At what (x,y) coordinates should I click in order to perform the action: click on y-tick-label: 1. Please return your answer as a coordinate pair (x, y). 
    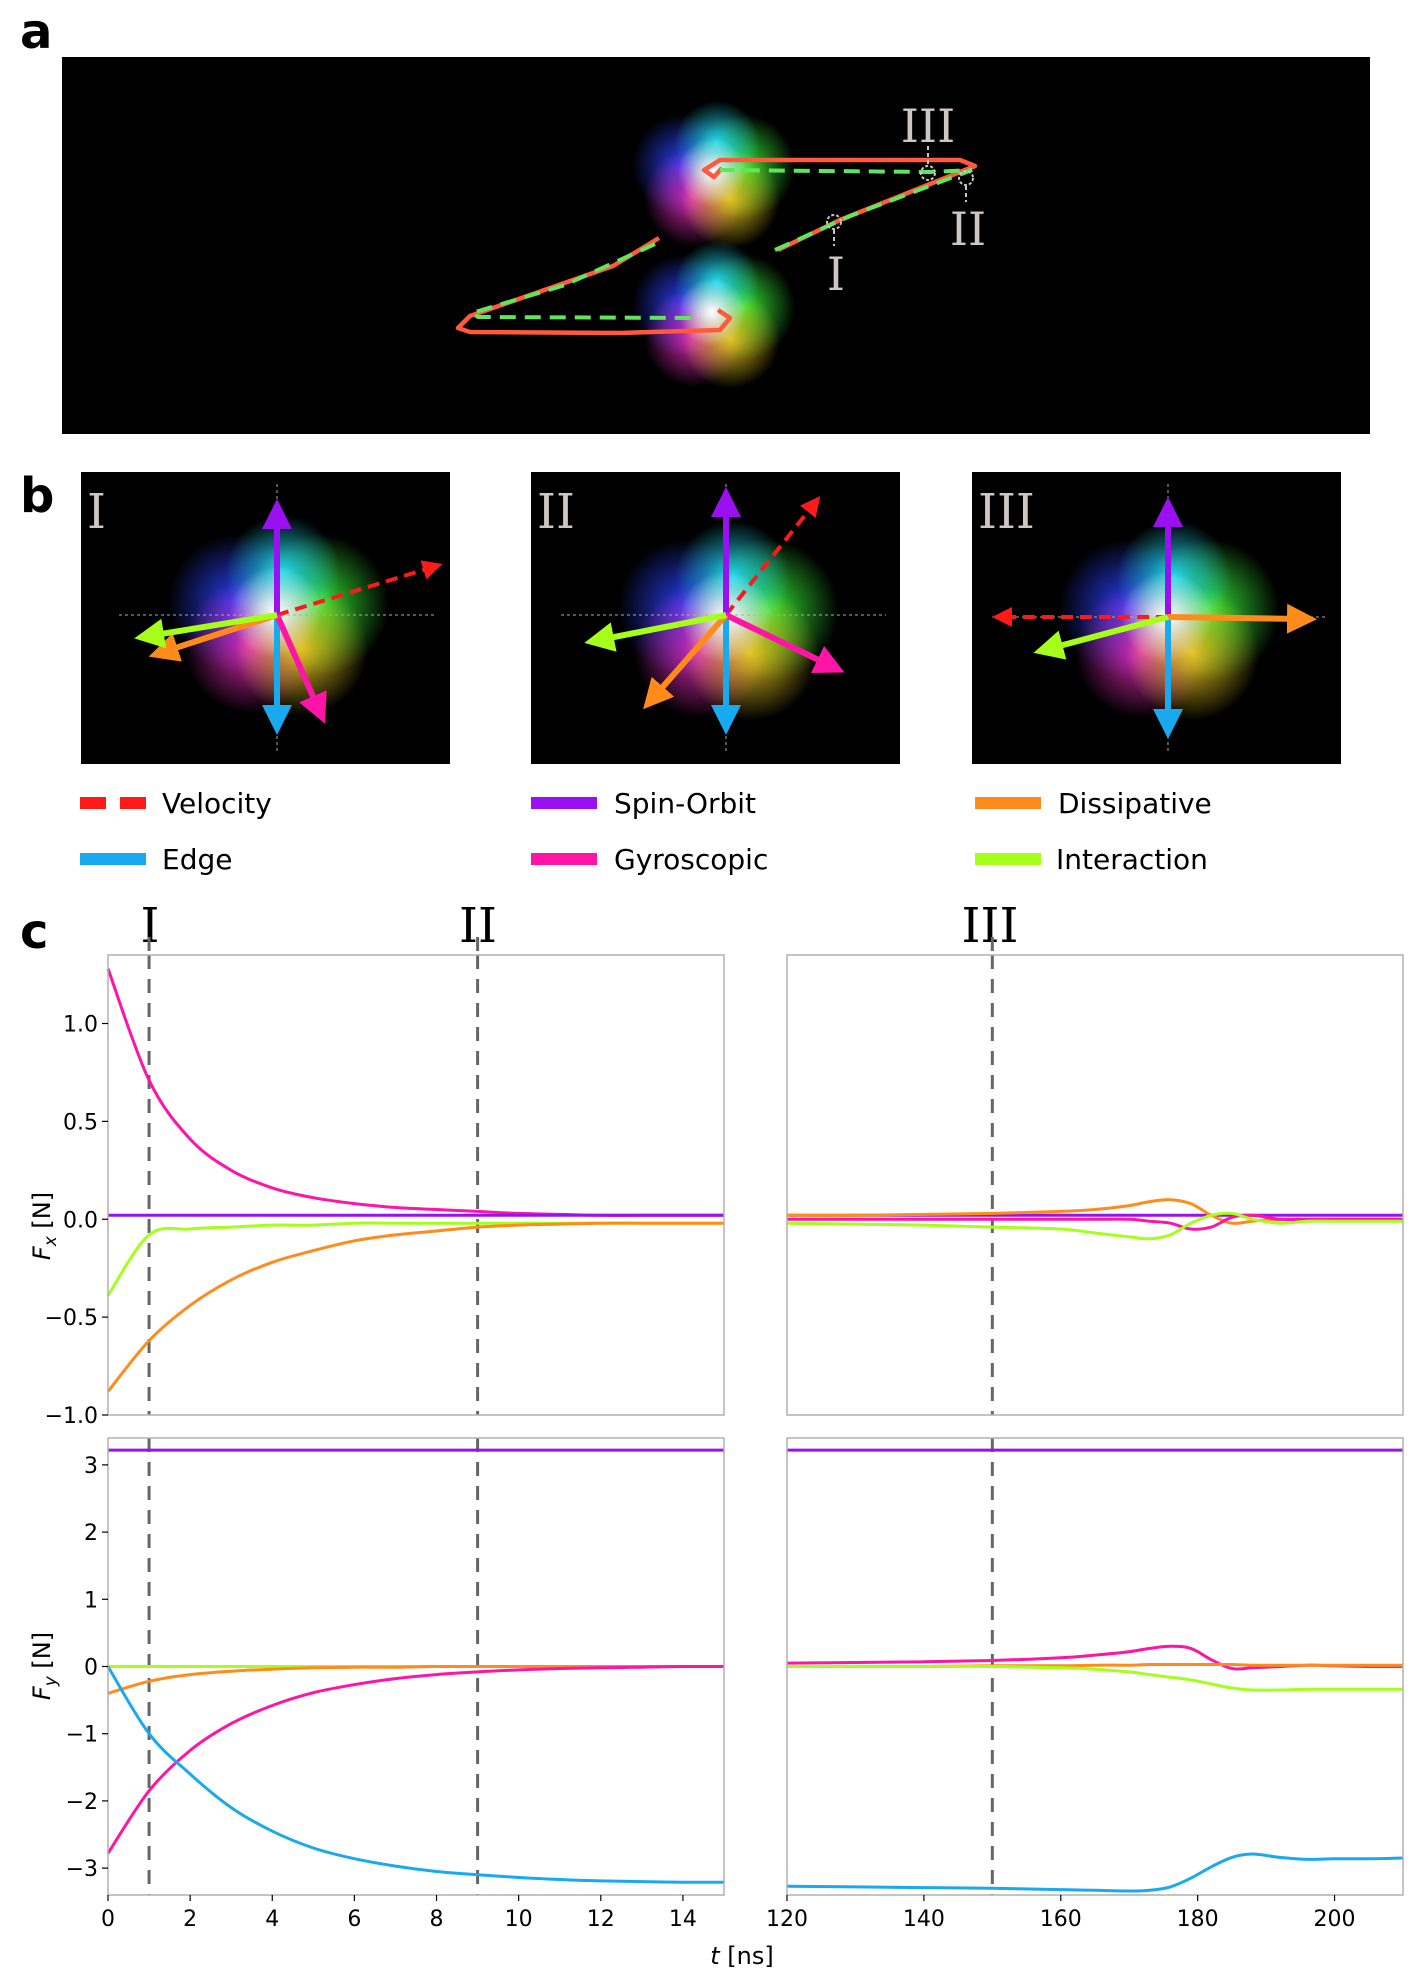
    Looking at the image, I should click on (91, 1600).